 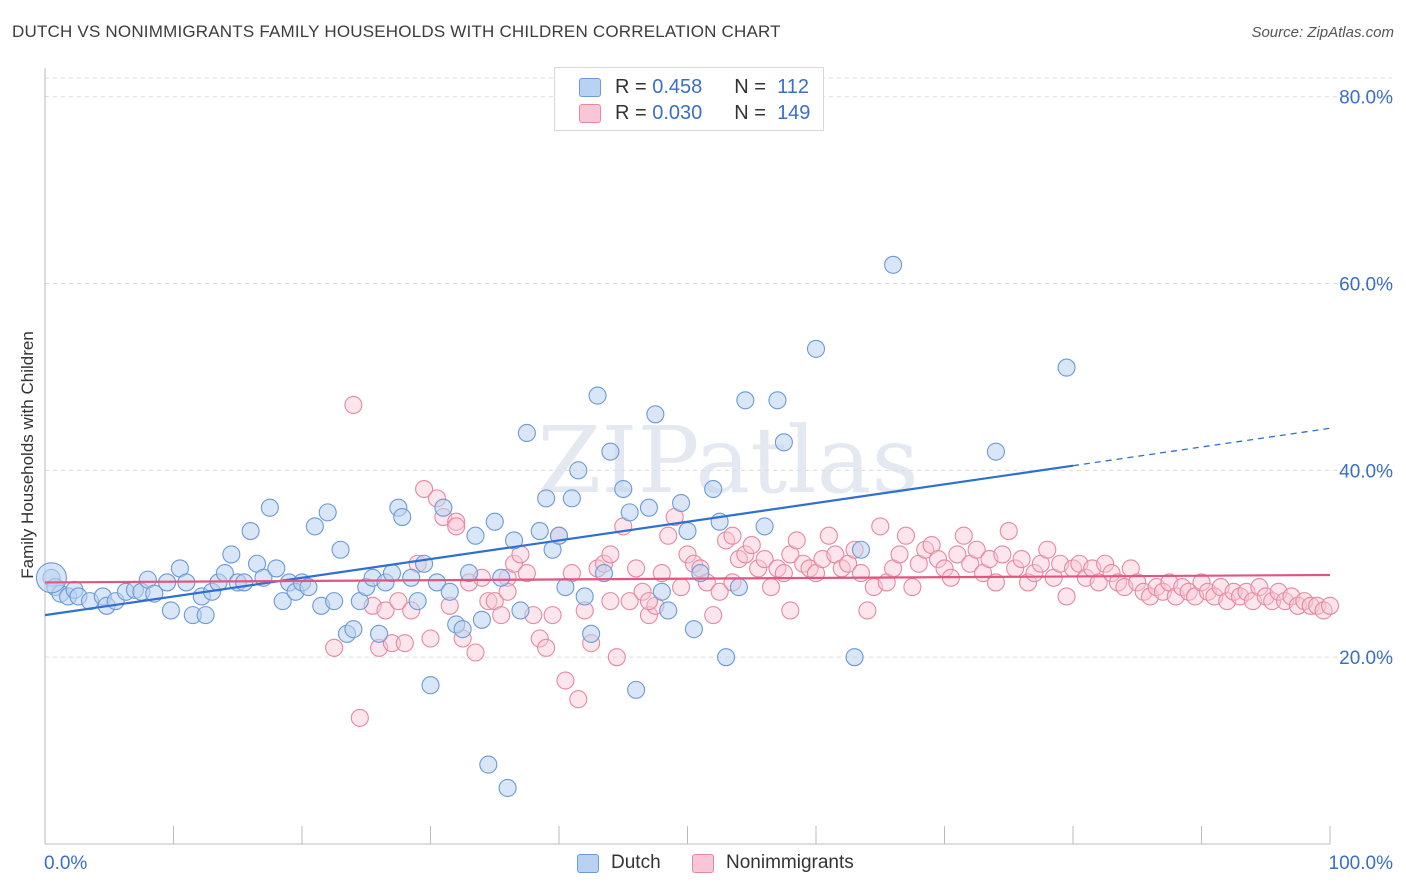 What do you see at coordinates (1366, 98) in the screenshot?
I see `y-tick-label: 80.0%` at bounding box center [1366, 98].